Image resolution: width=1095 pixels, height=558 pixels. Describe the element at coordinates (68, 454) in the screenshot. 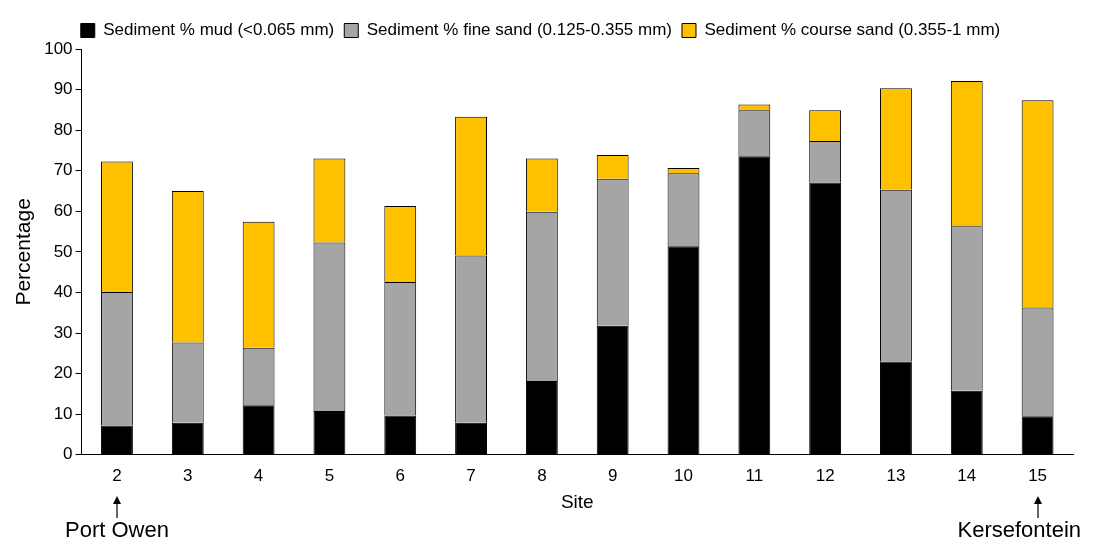

I see `y-tick-label: 0` at that location.